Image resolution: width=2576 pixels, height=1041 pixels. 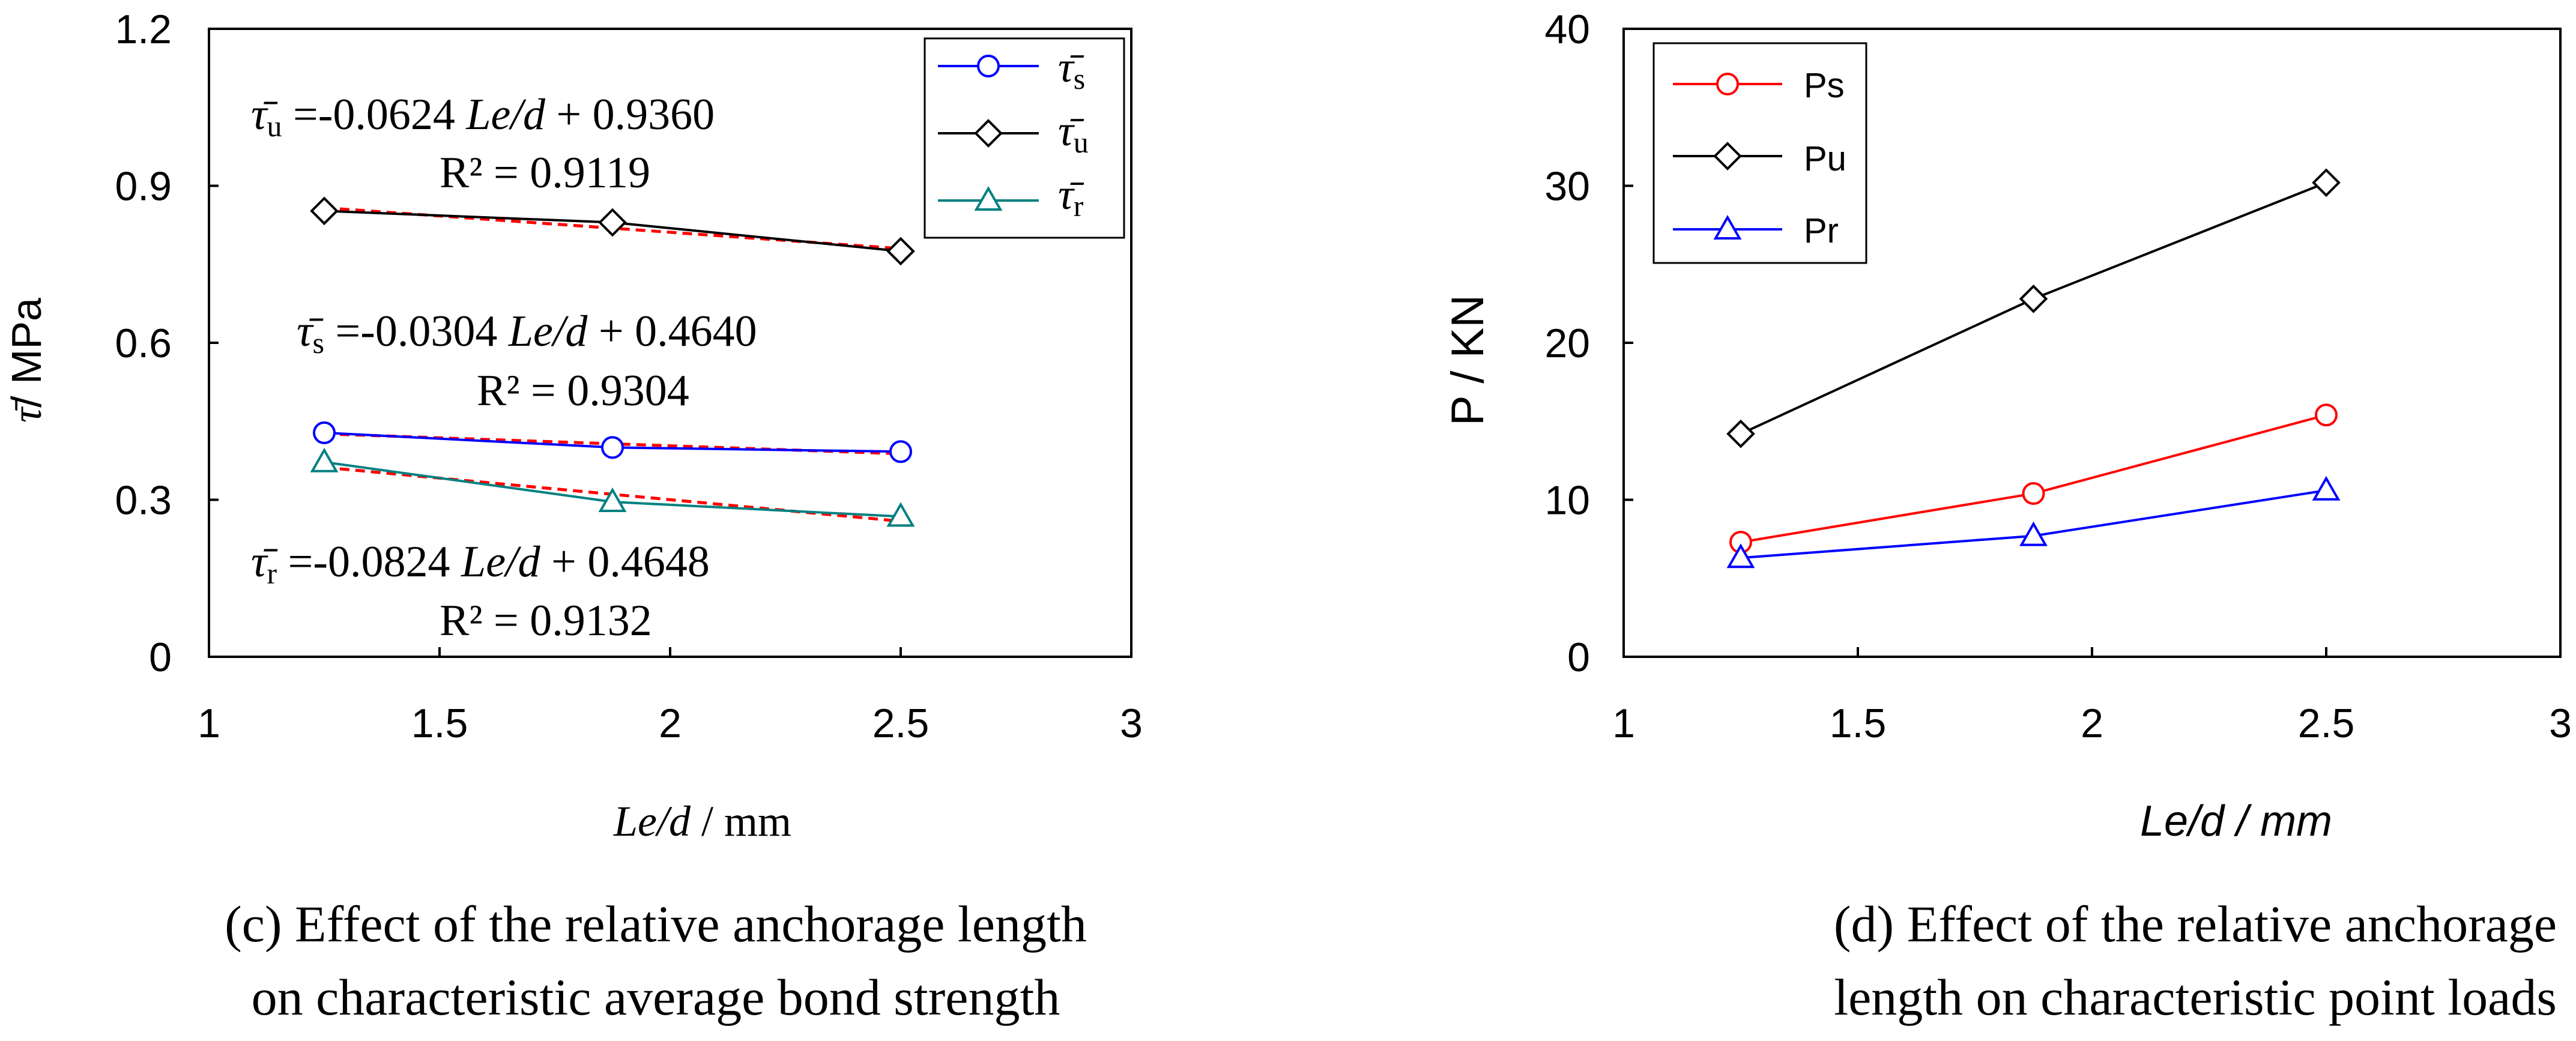 I want to click on legend-label-ps: Ps, so click(x=1824, y=85).